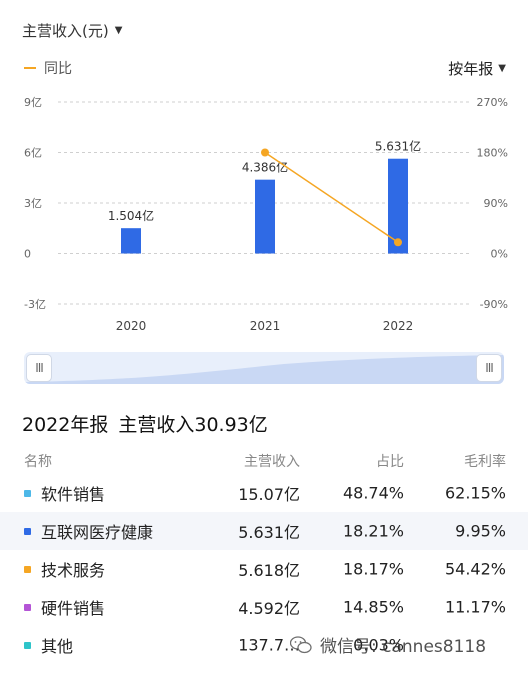 The width and height of the screenshot is (528, 678). Describe the element at coordinates (265, 326) in the screenshot. I see `x-tick-label: 2021` at that location.